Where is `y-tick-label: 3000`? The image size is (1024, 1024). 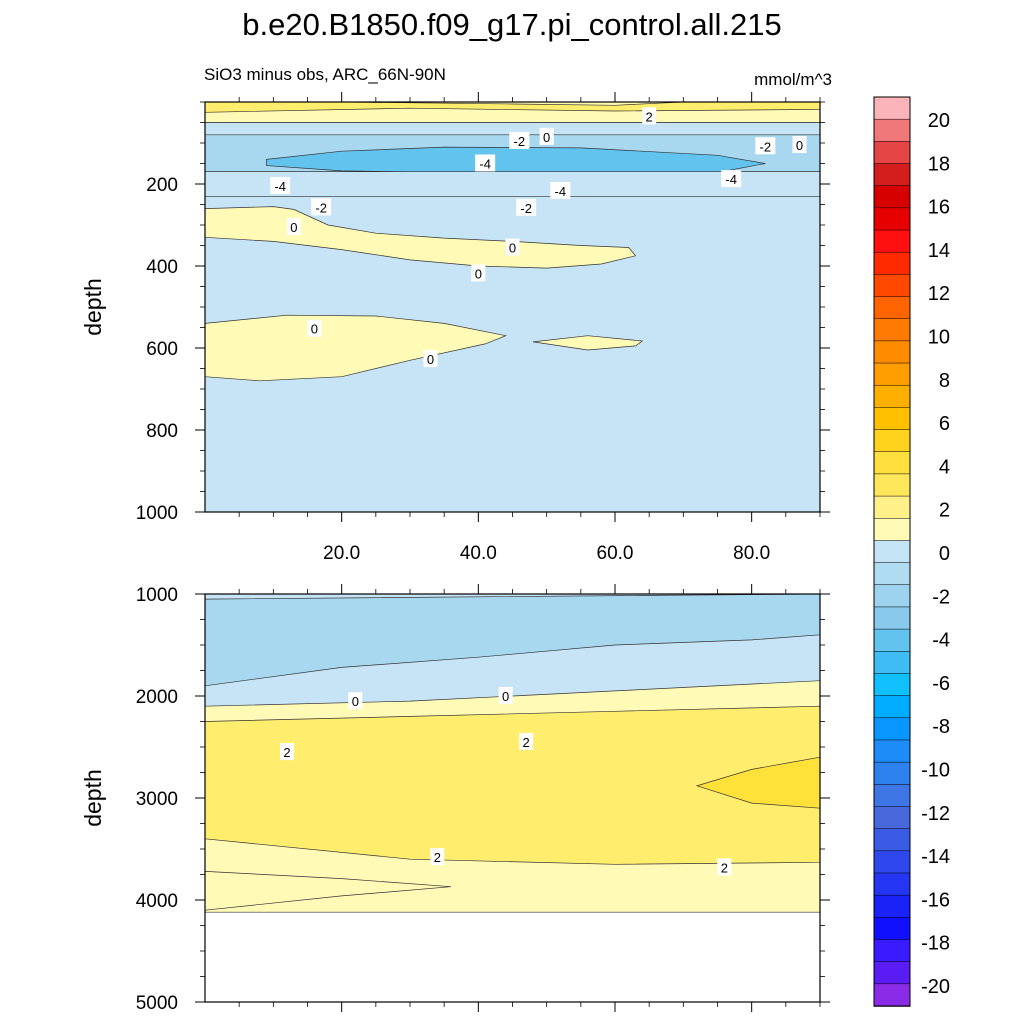
y-tick-label: 3000 is located at coordinates (157, 799).